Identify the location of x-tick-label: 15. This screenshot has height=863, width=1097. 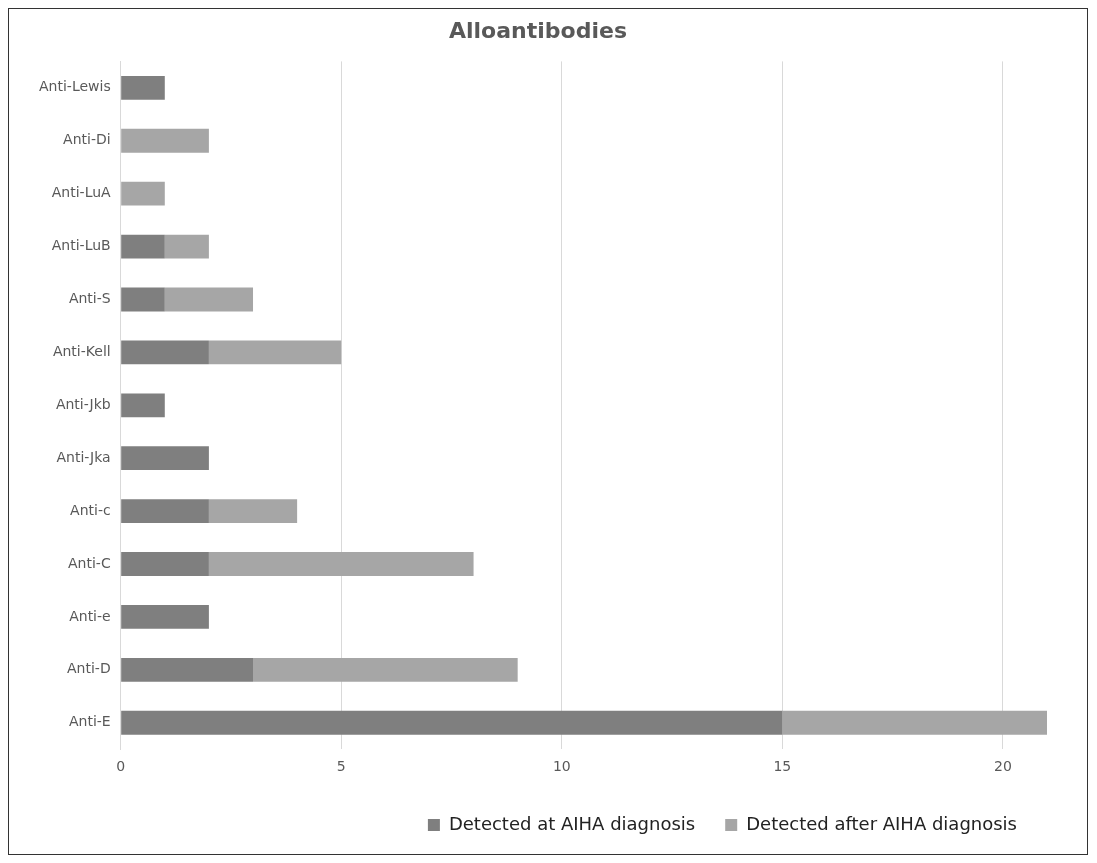
(782, 766).